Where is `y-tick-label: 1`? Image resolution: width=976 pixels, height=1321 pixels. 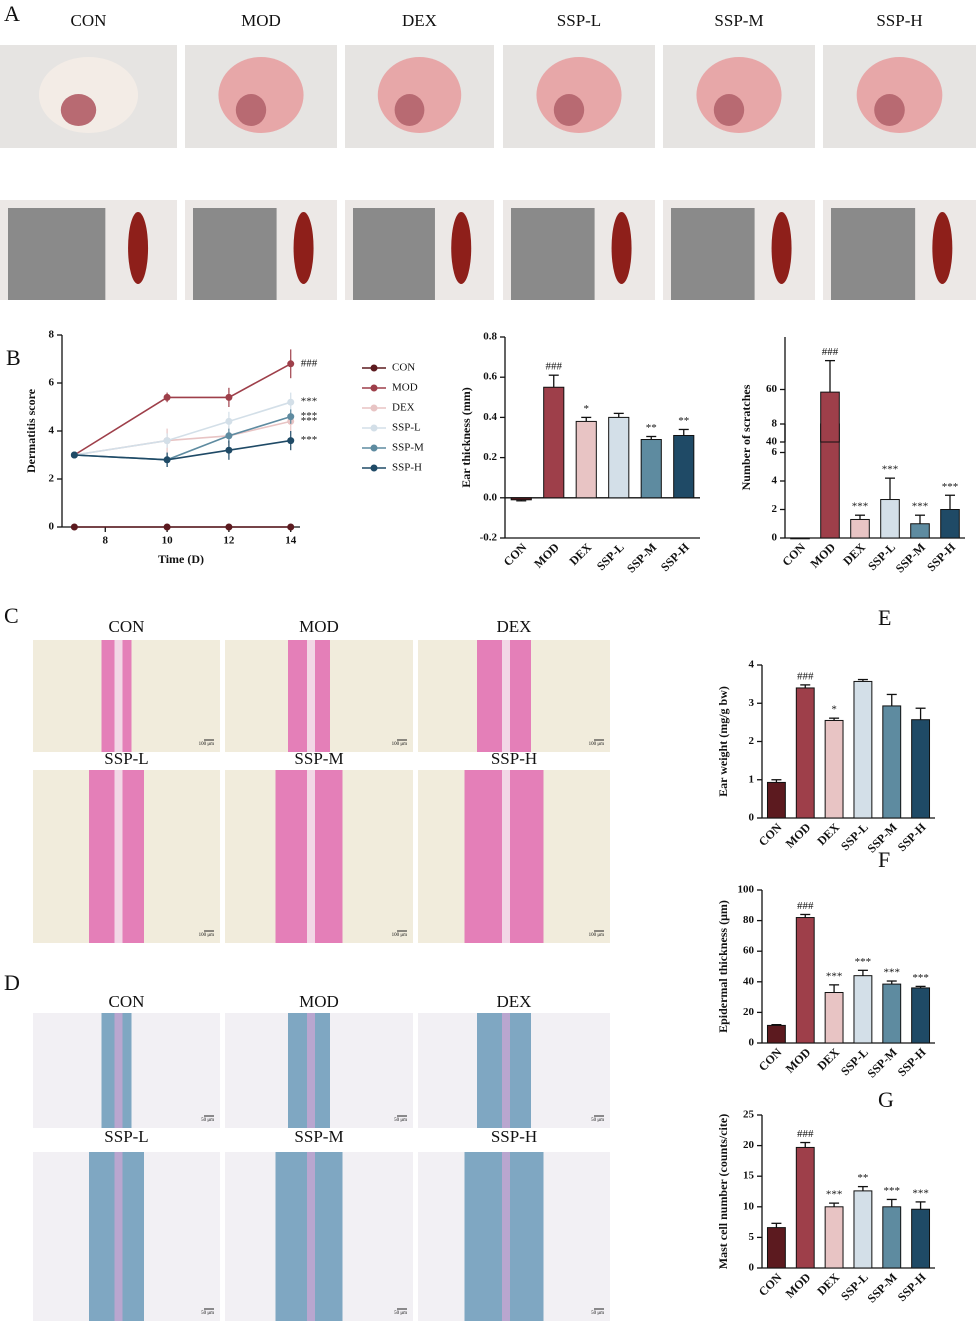
y-tick-label: 1 is located at coordinates (752, 779).